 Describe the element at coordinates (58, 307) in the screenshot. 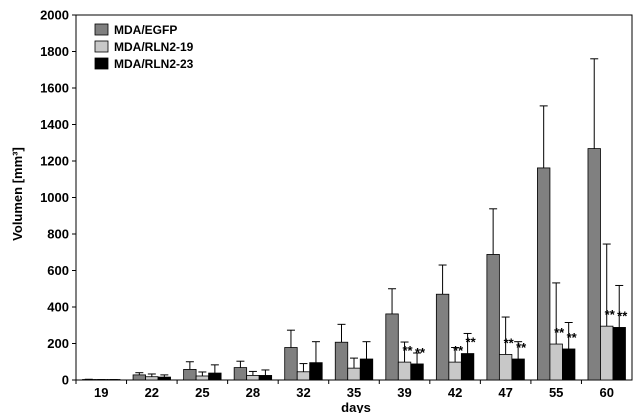

I see `y-tick-label: 400` at that location.